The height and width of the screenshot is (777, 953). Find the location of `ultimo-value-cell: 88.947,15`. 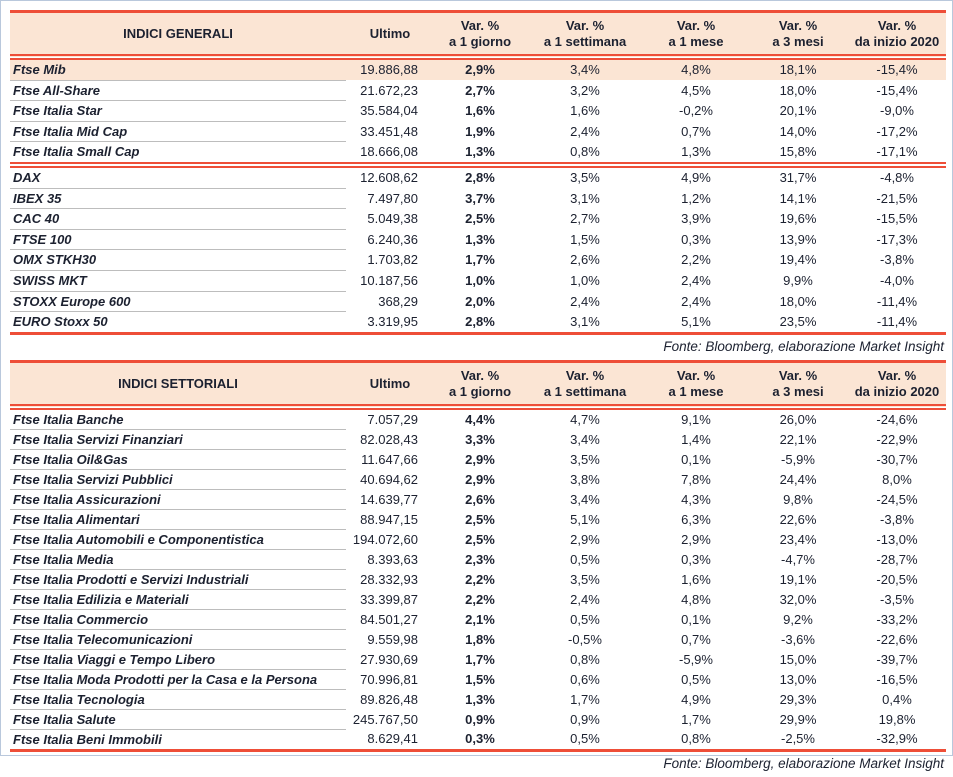

ultimo-value-cell: 88.947,15 is located at coordinates (389, 519).